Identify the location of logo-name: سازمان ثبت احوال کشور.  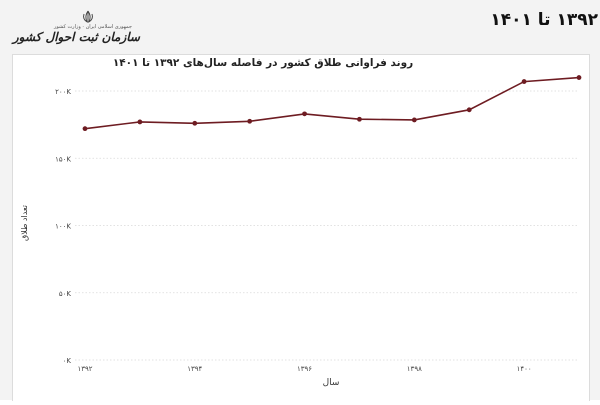
(76, 37).